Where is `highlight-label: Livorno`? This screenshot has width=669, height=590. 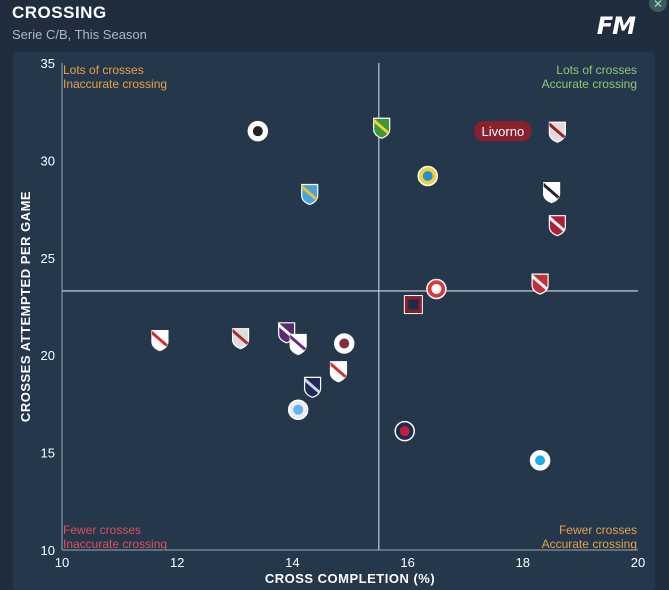 highlight-label: Livorno is located at coordinates (503, 131).